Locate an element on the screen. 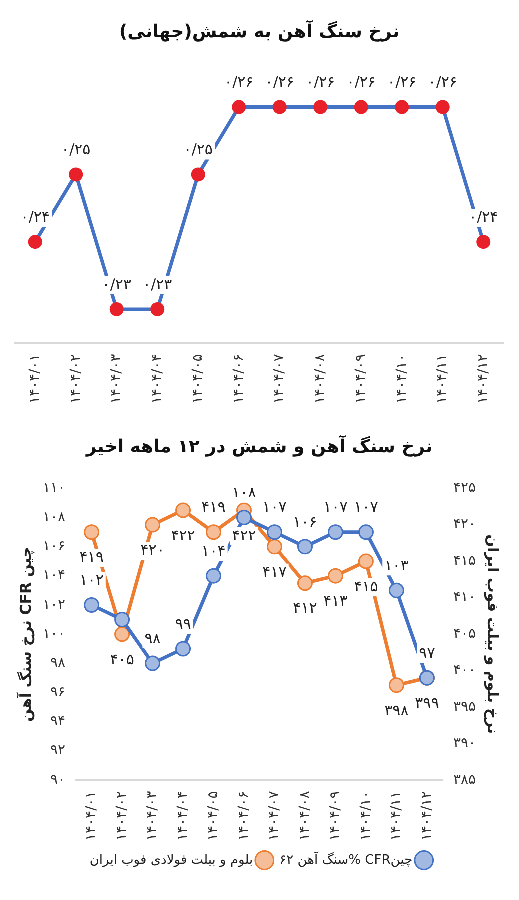 The image size is (519, 900). data-label: ۱۰۳ is located at coordinates (396, 565).